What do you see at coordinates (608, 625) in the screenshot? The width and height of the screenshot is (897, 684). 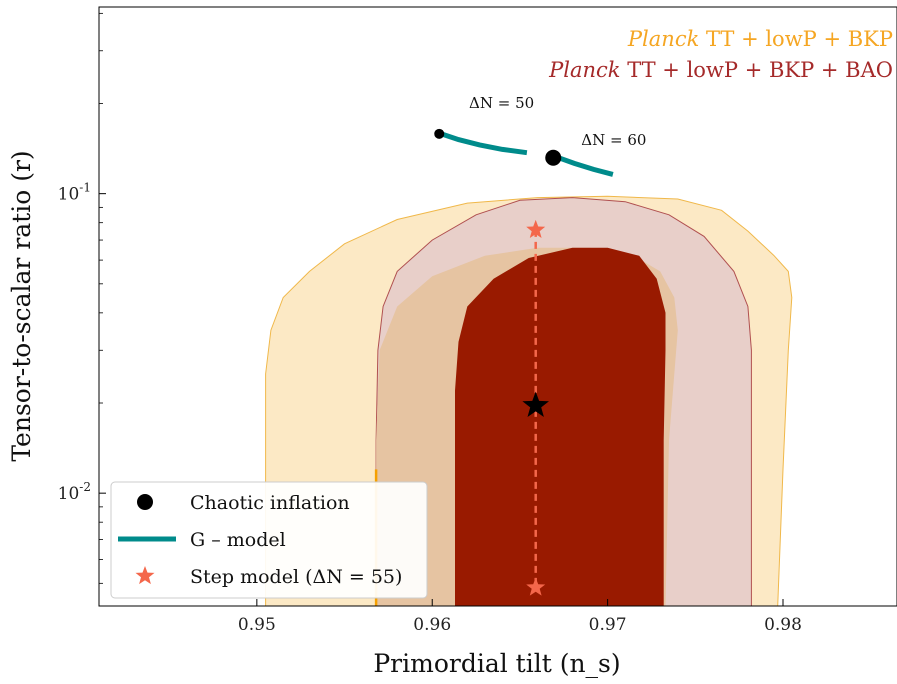 I see `x-tick-label: 0.97` at bounding box center [608, 625].